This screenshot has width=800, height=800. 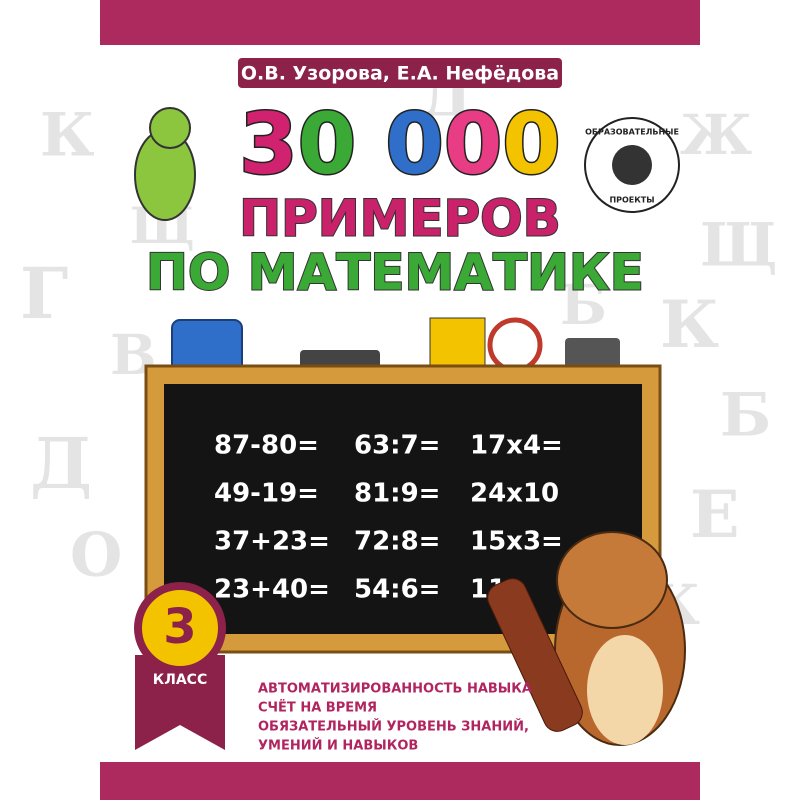 What do you see at coordinates (266, 494) in the screenshot?
I see `example: 49-19=` at bounding box center [266, 494].